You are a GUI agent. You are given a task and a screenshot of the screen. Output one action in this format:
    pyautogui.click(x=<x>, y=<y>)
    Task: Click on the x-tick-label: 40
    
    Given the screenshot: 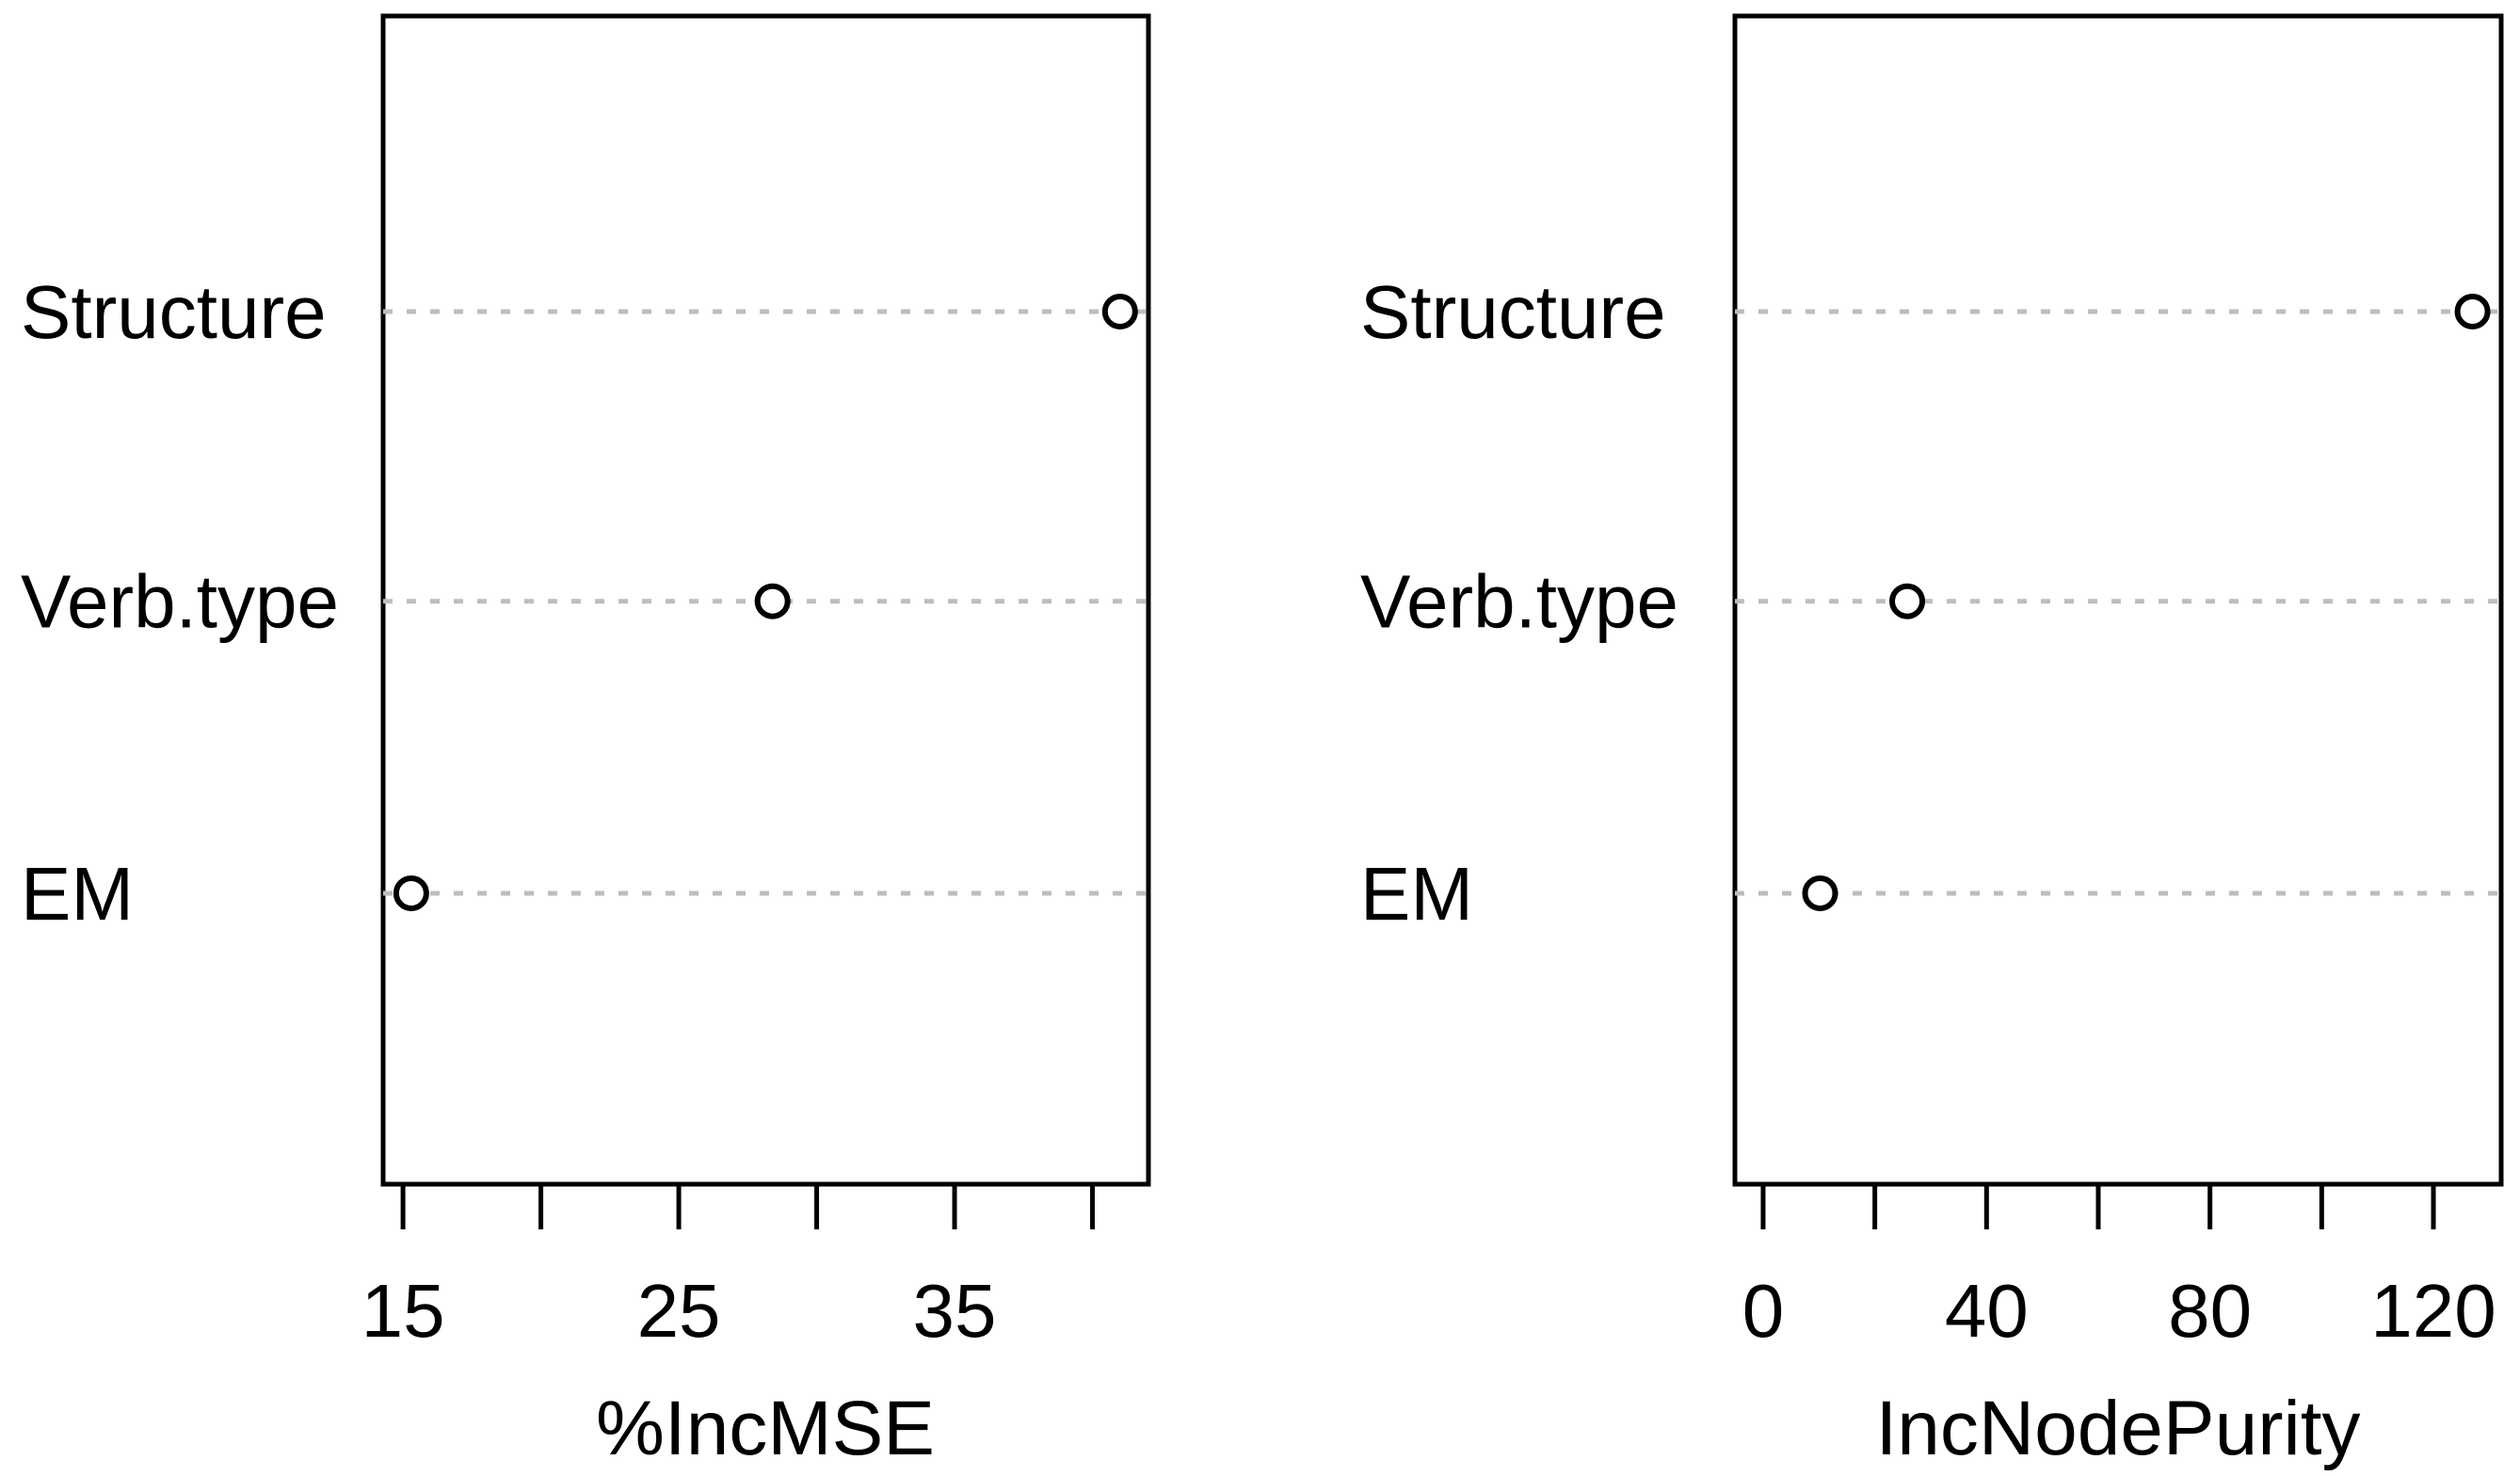 What is the action you would take?
    pyautogui.click(x=1987, y=1311)
    